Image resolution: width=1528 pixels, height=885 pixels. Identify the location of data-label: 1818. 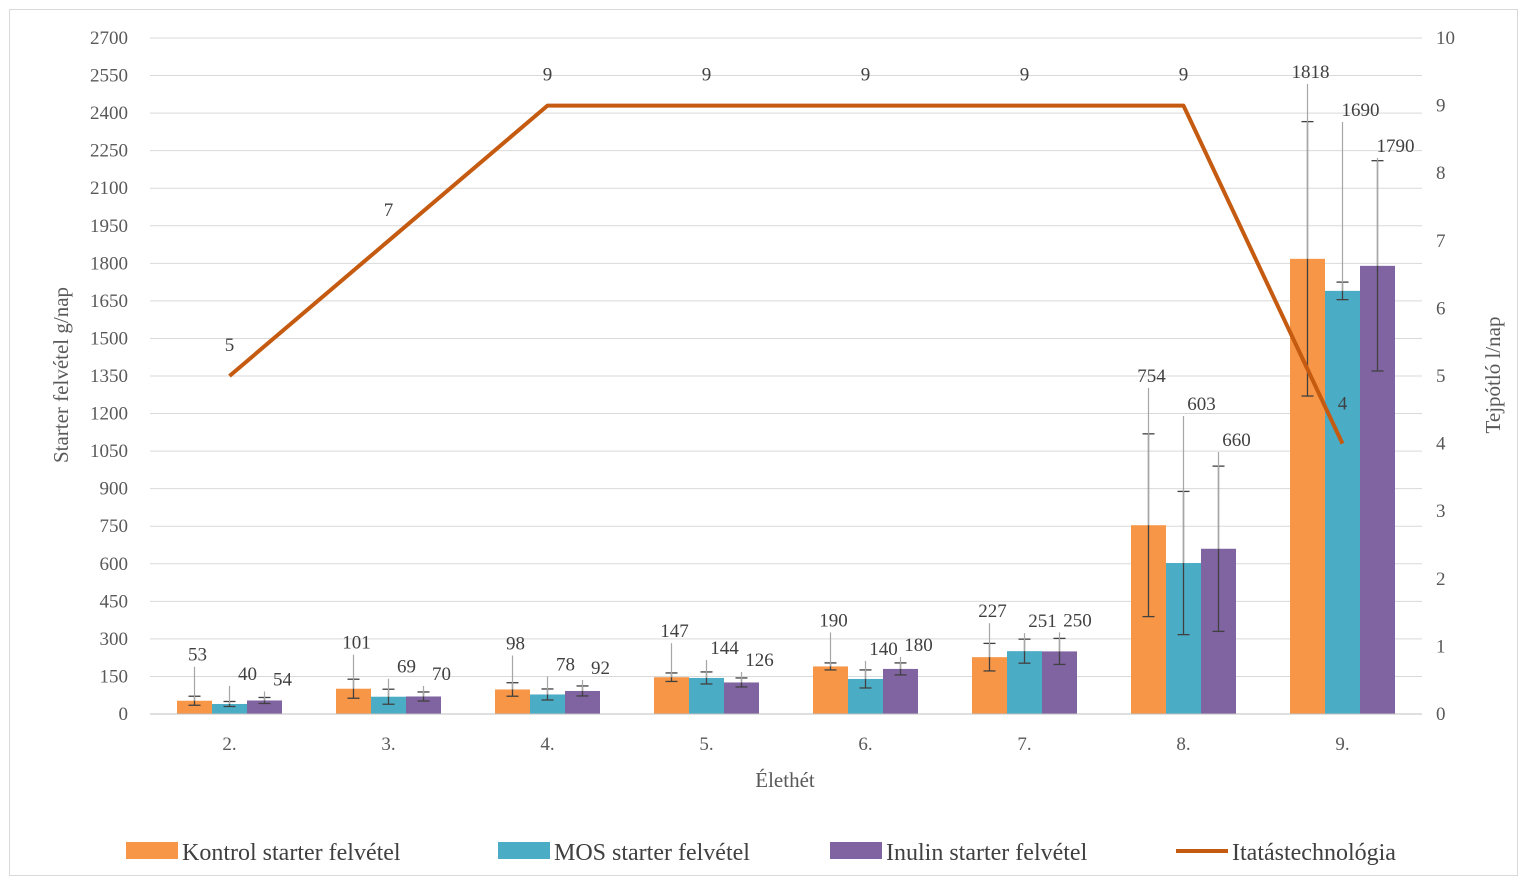
(1311, 72).